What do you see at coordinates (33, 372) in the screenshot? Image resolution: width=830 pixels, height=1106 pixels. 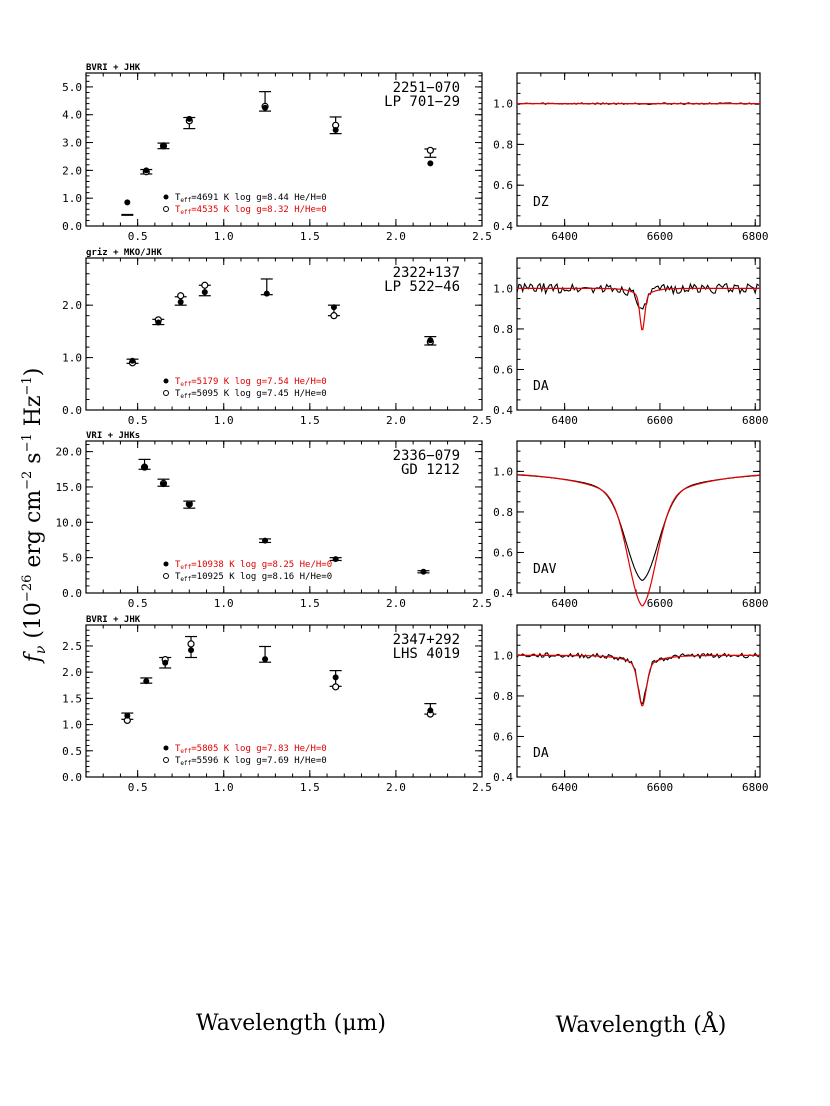 I see `ylabel-part5: )` at bounding box center [33, 372].